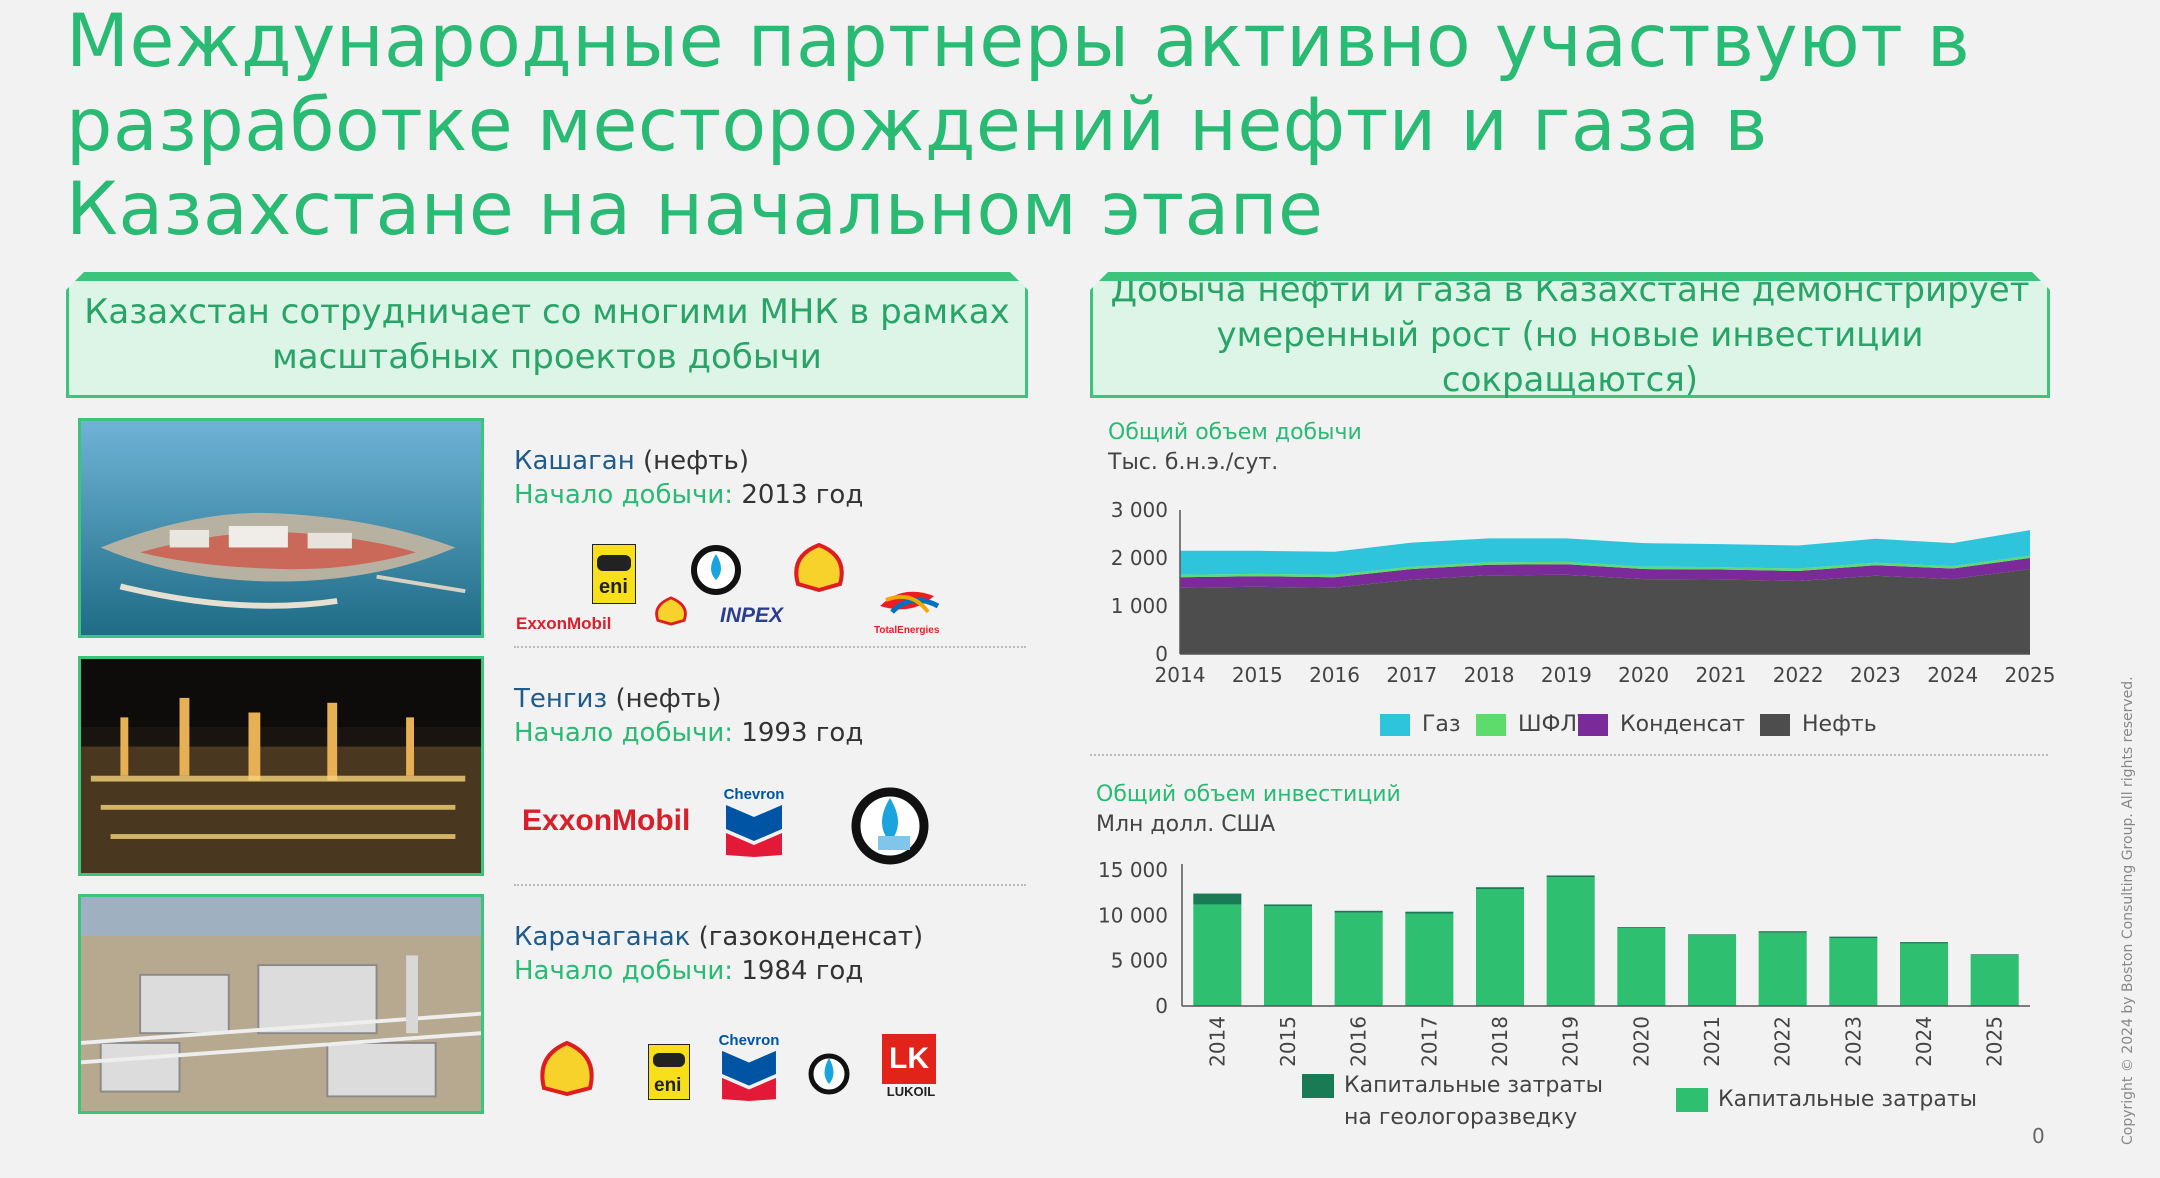 The height and width of the screenshot is (1178, 2160). I want to click on area-y-tick-label: 0, so click(1161, 654).